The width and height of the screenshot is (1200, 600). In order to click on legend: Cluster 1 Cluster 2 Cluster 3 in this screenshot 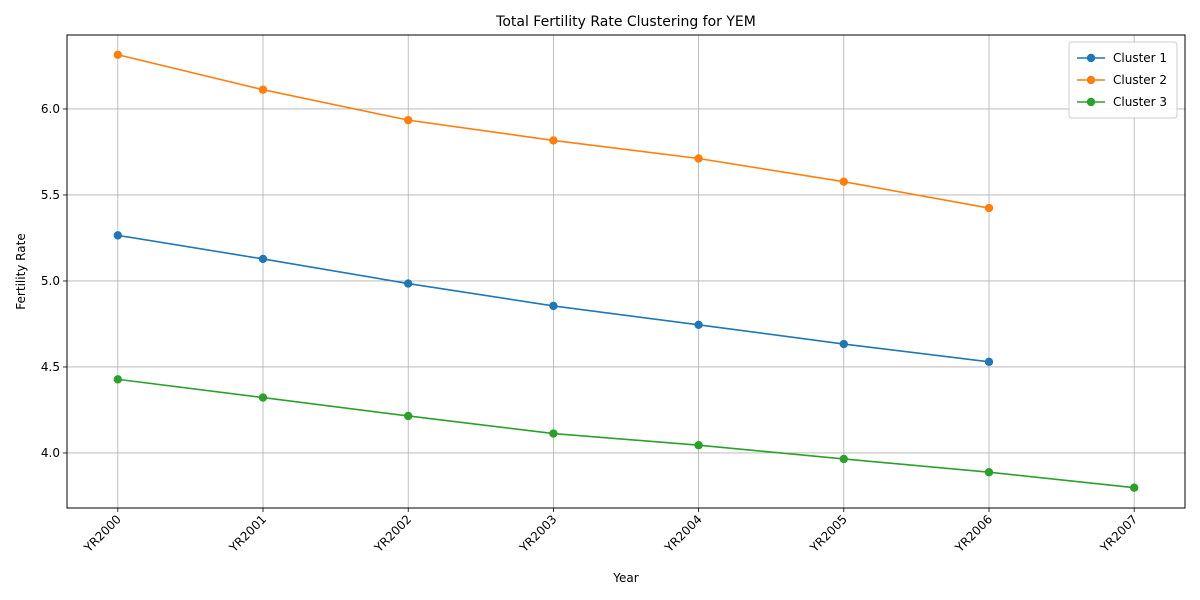, I will do `click(1123, 80)`.